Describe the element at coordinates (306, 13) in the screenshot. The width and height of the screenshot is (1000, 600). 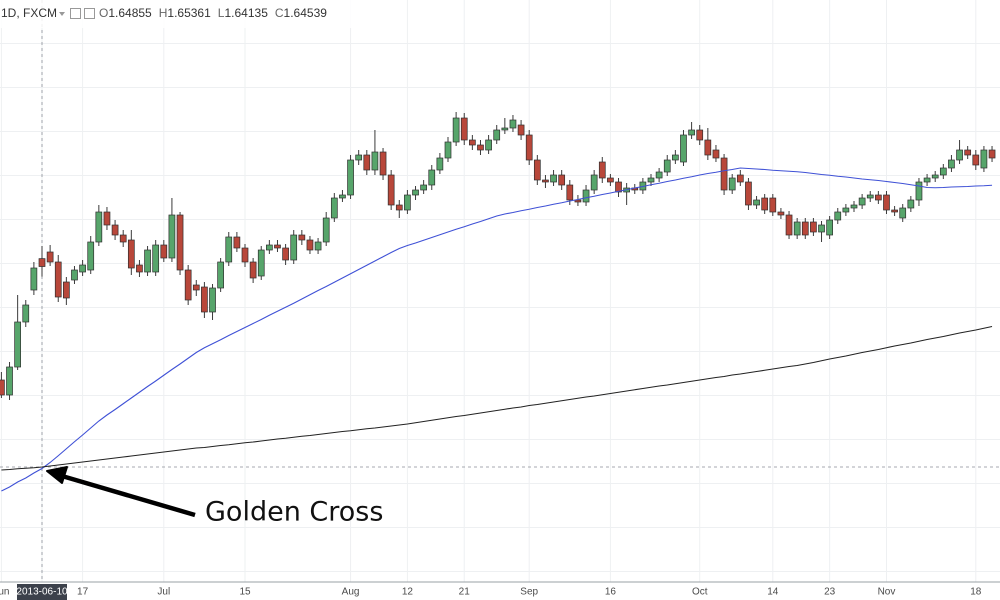
I see `ohlc-value: 1.64539` at that location.